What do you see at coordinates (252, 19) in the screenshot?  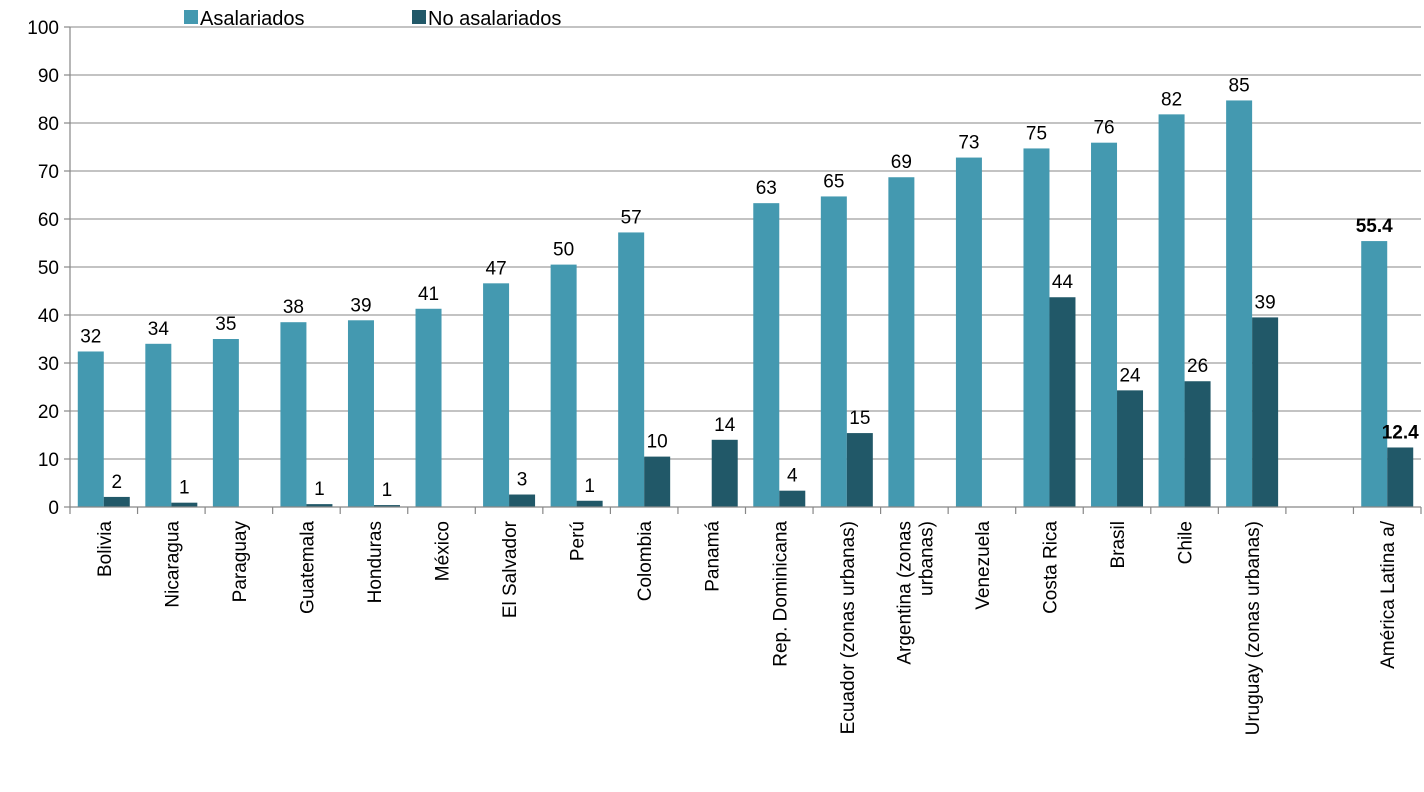 I see `legend-label-asalariados: Asalariados` at bounding box center [252, 19].